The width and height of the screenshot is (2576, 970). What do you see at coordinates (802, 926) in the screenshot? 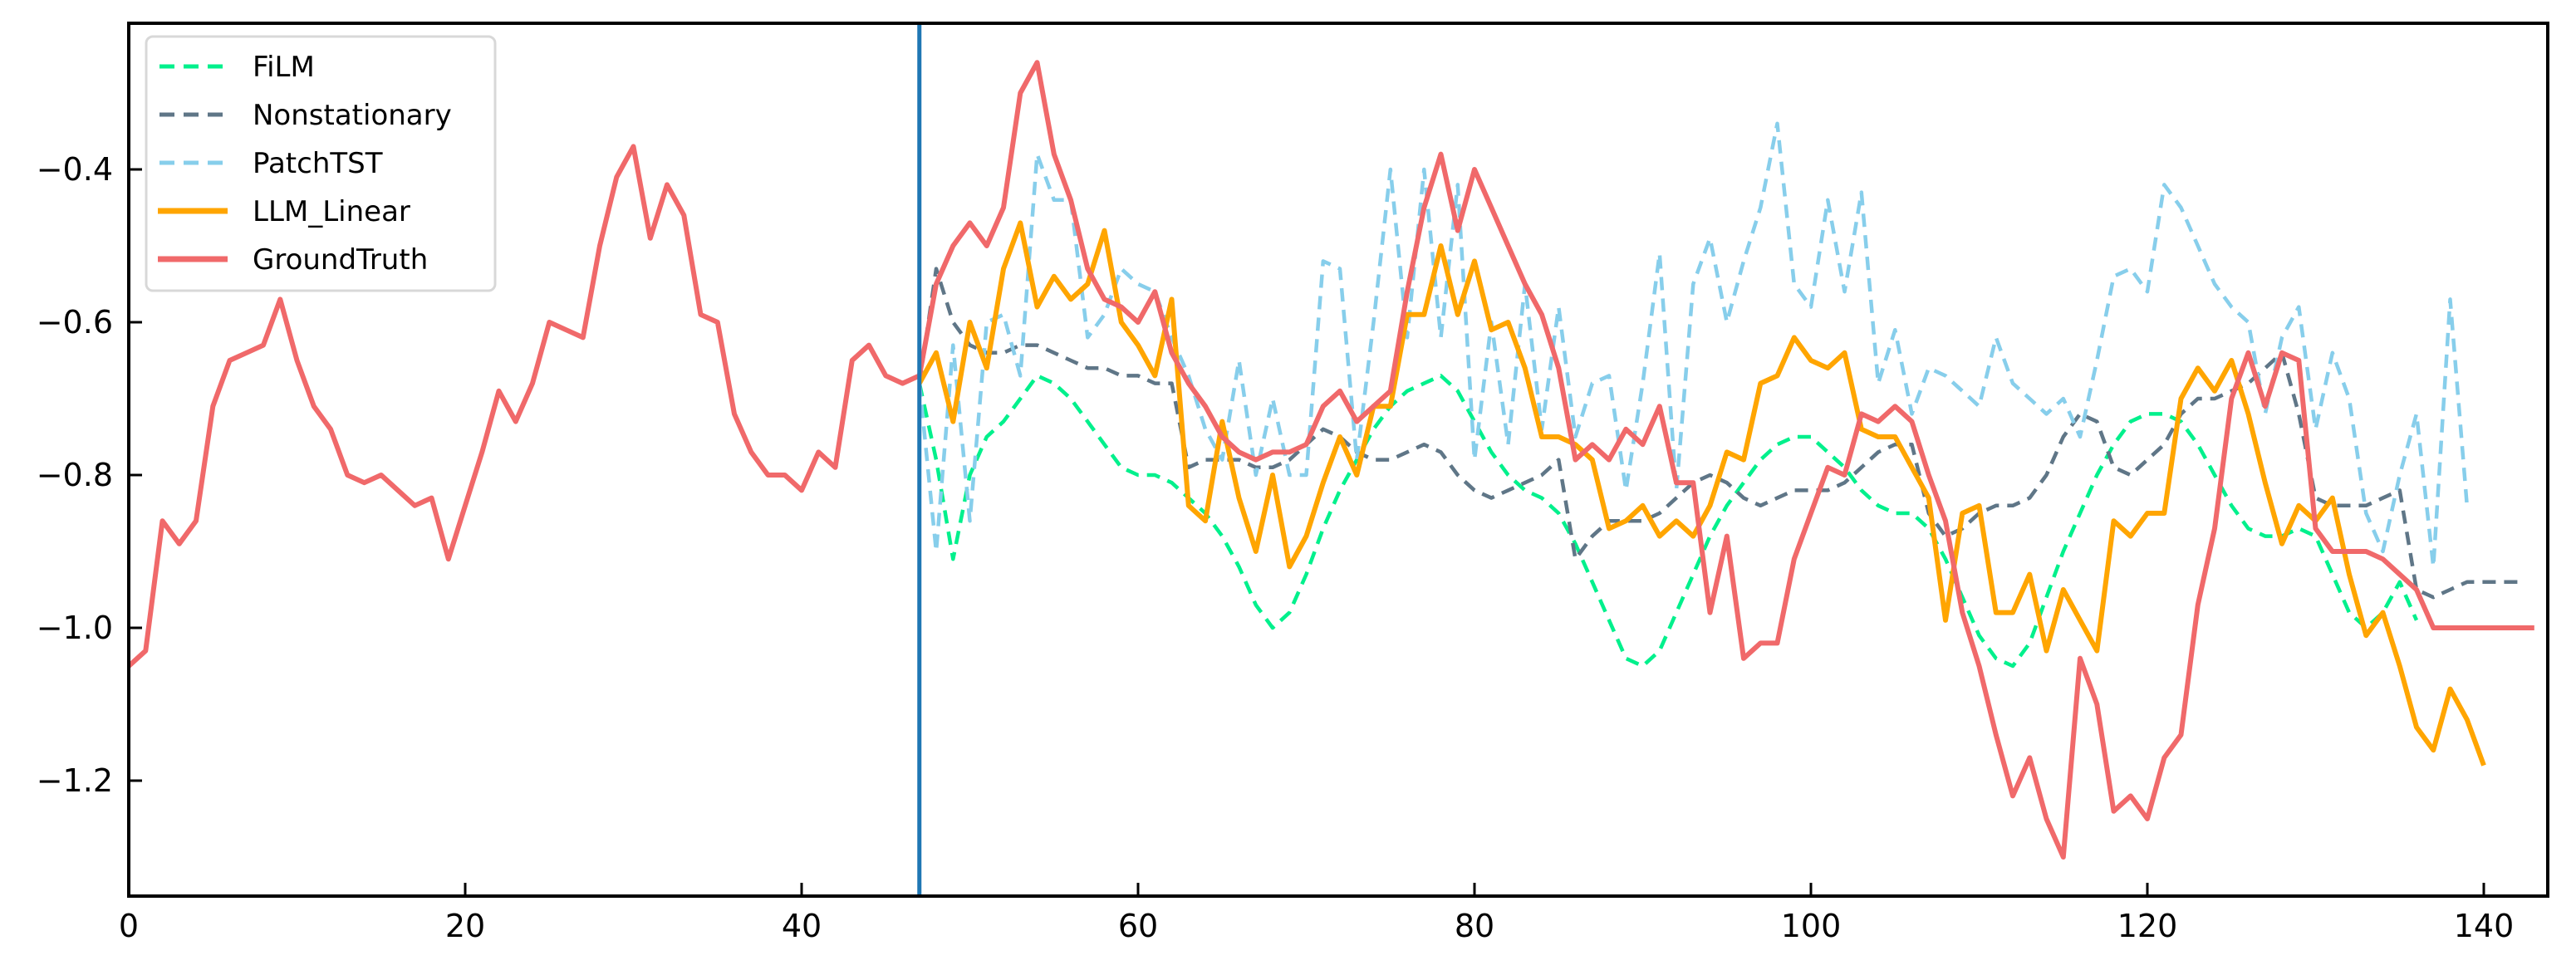
I see `x-tick-label: 40` at bounding box center [802, 926].